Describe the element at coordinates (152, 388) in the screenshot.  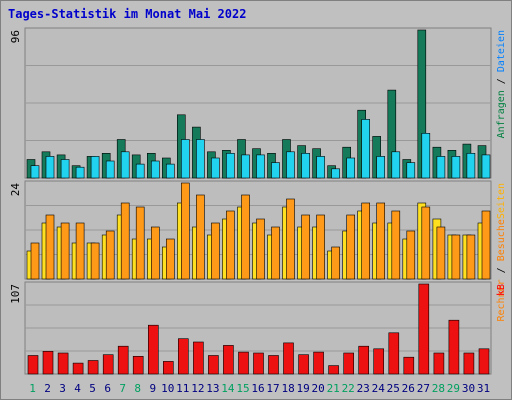
I see `day-label-9: 9` at that location.